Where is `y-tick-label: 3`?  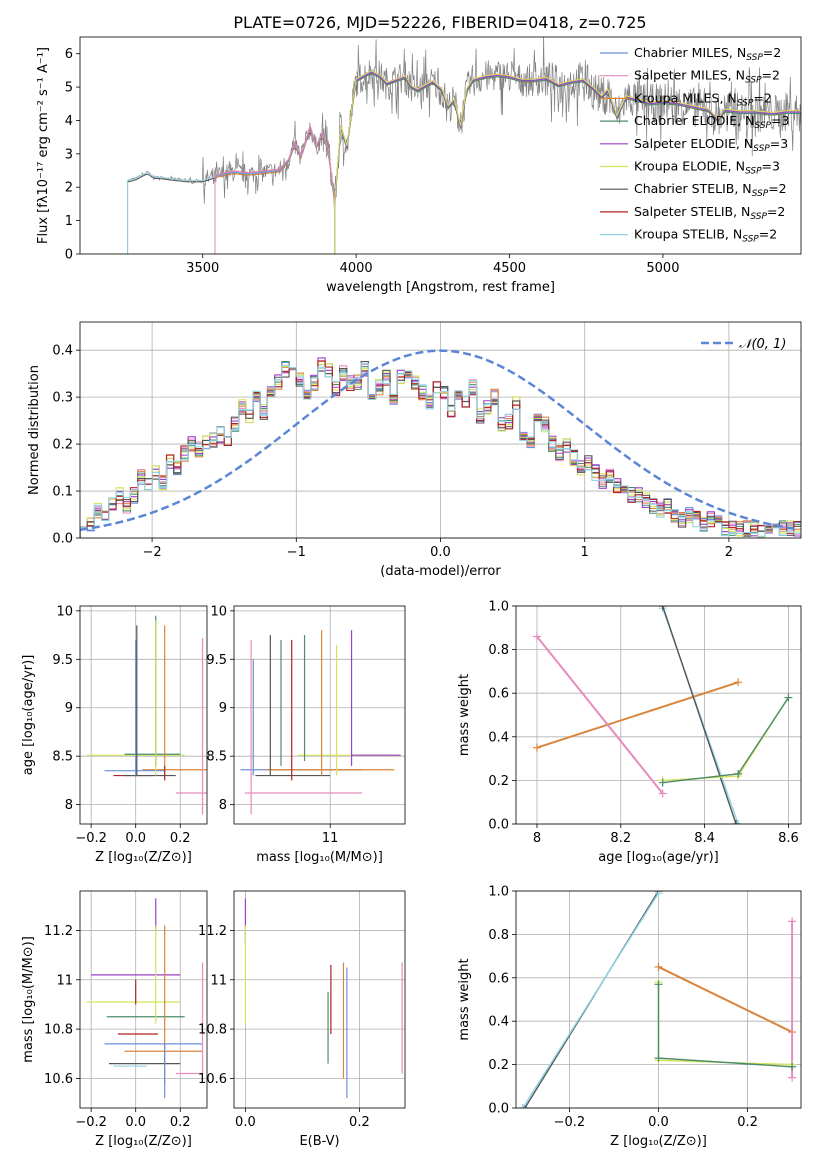 y-tick-label: 3 is located at coordinates (69, 154).